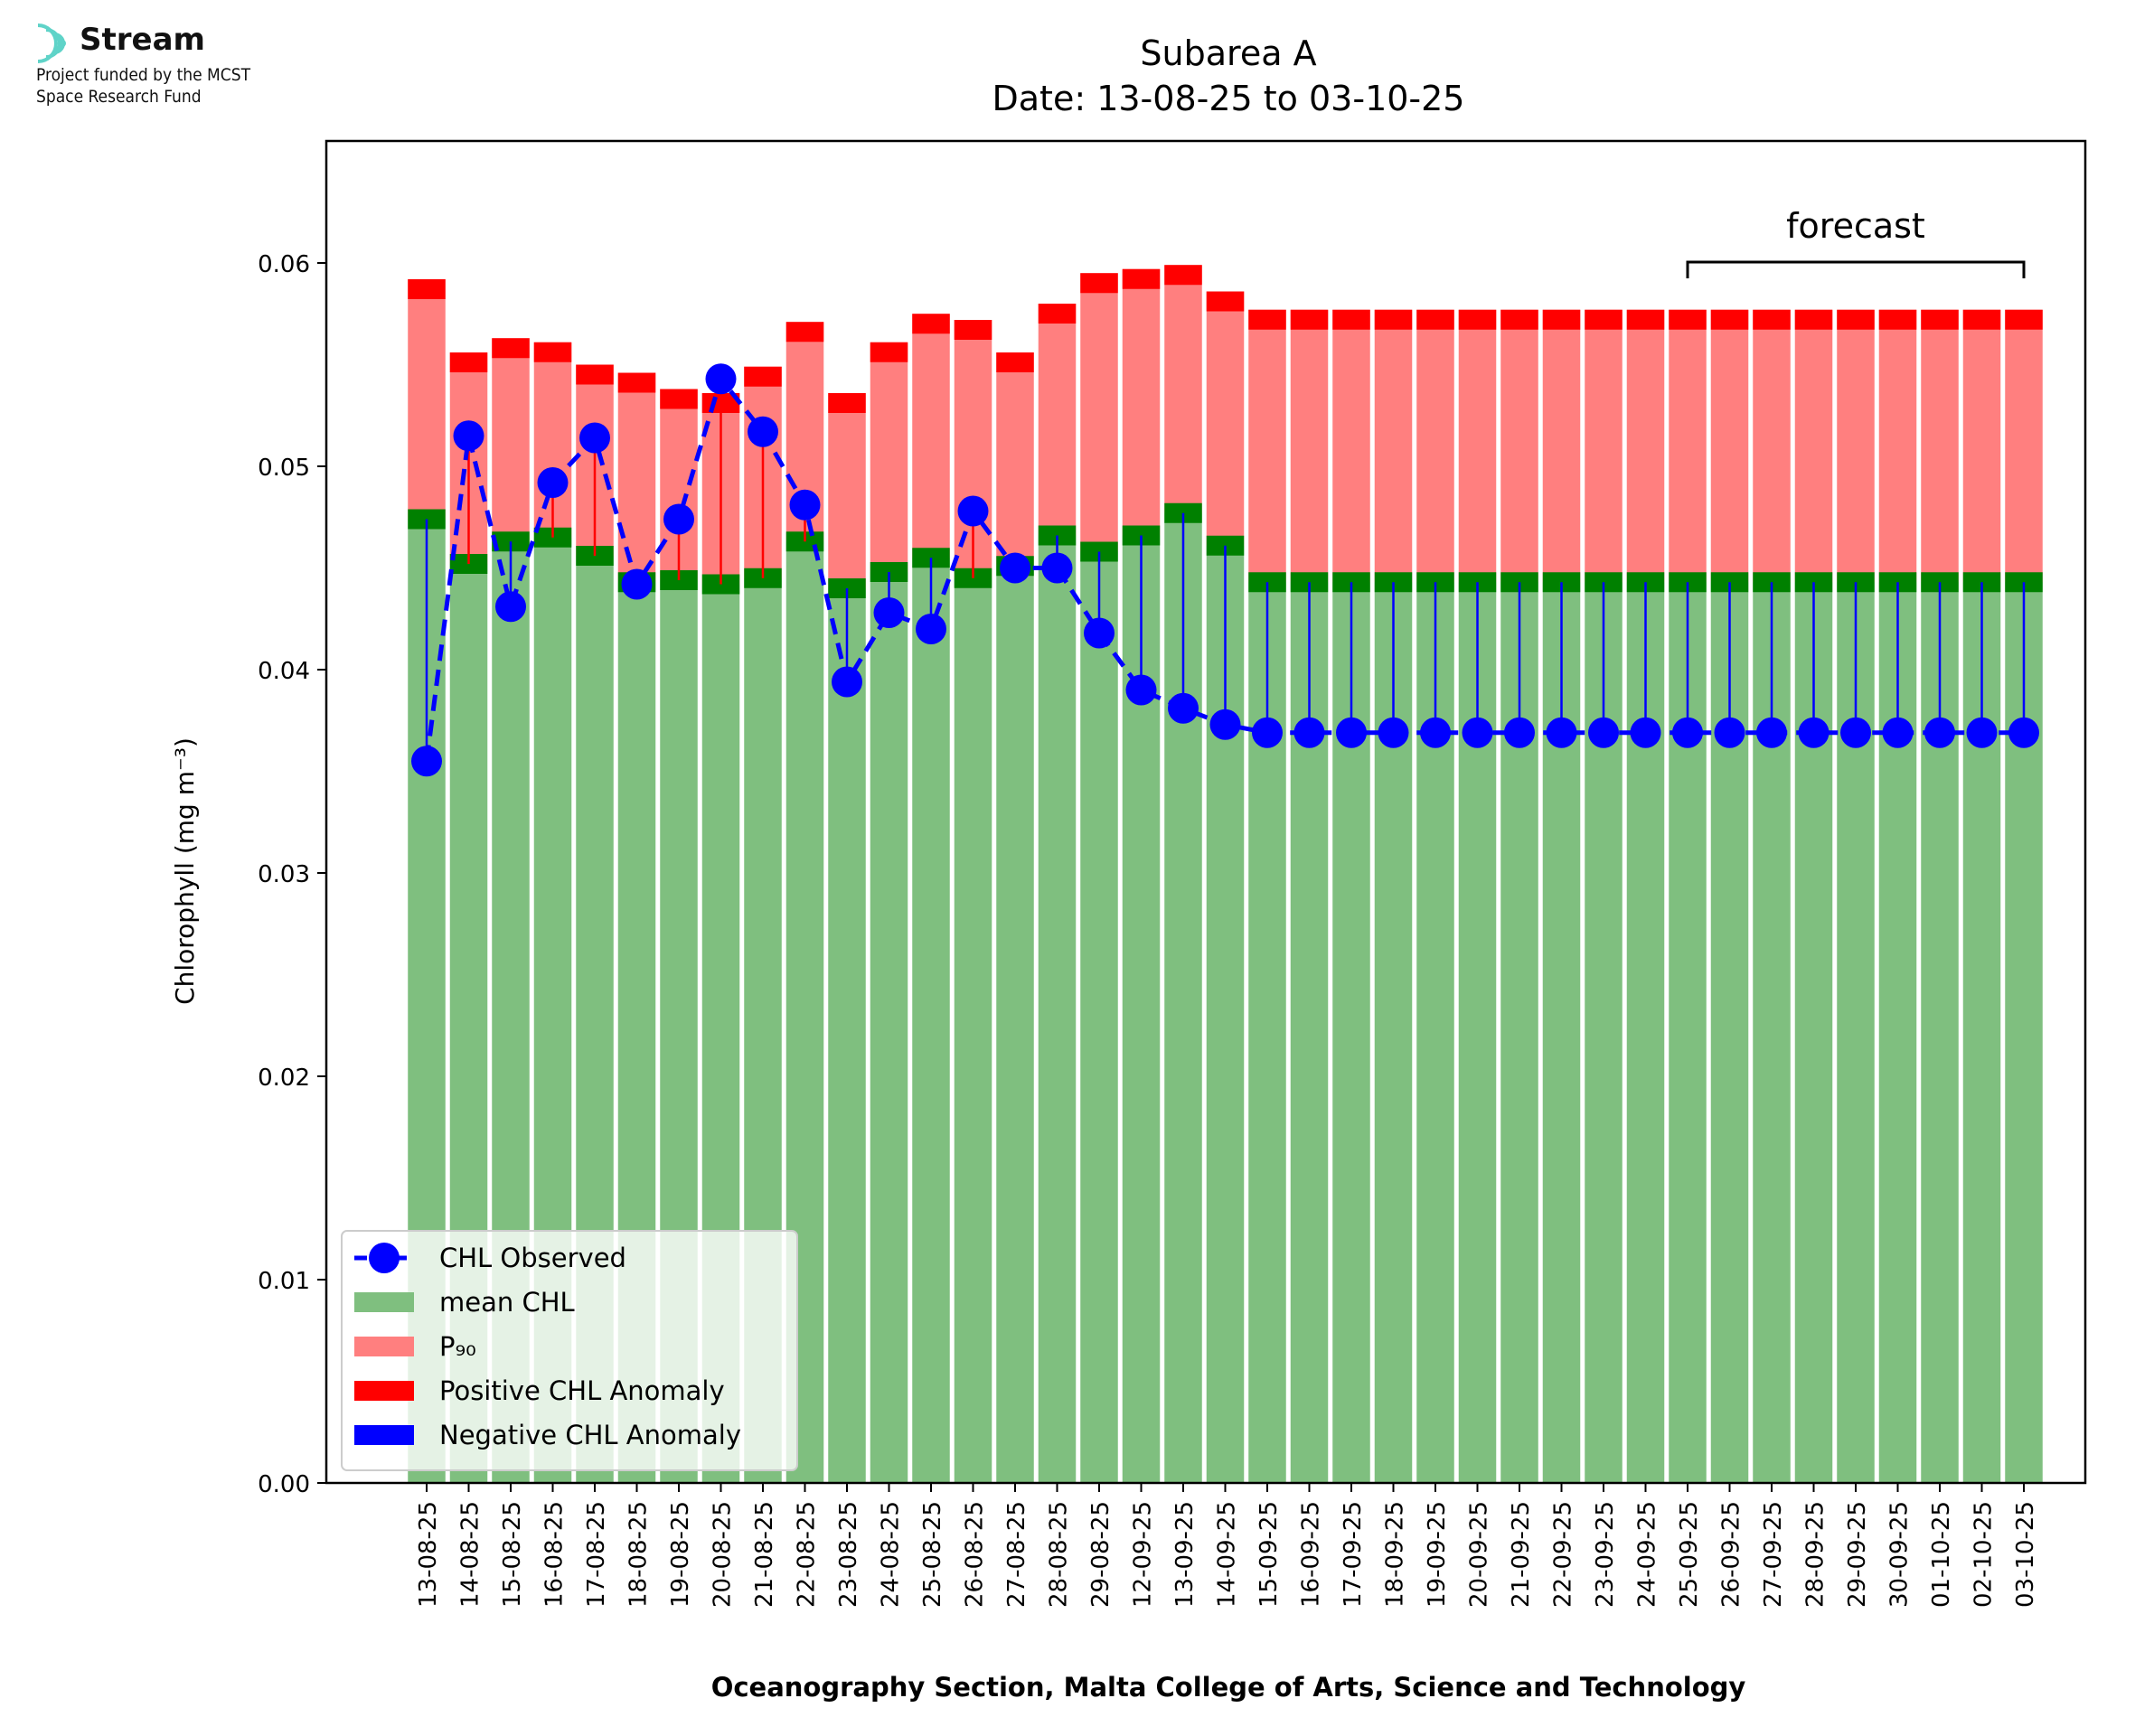  I want to click on forecast-bracket, so click(1856, 269).